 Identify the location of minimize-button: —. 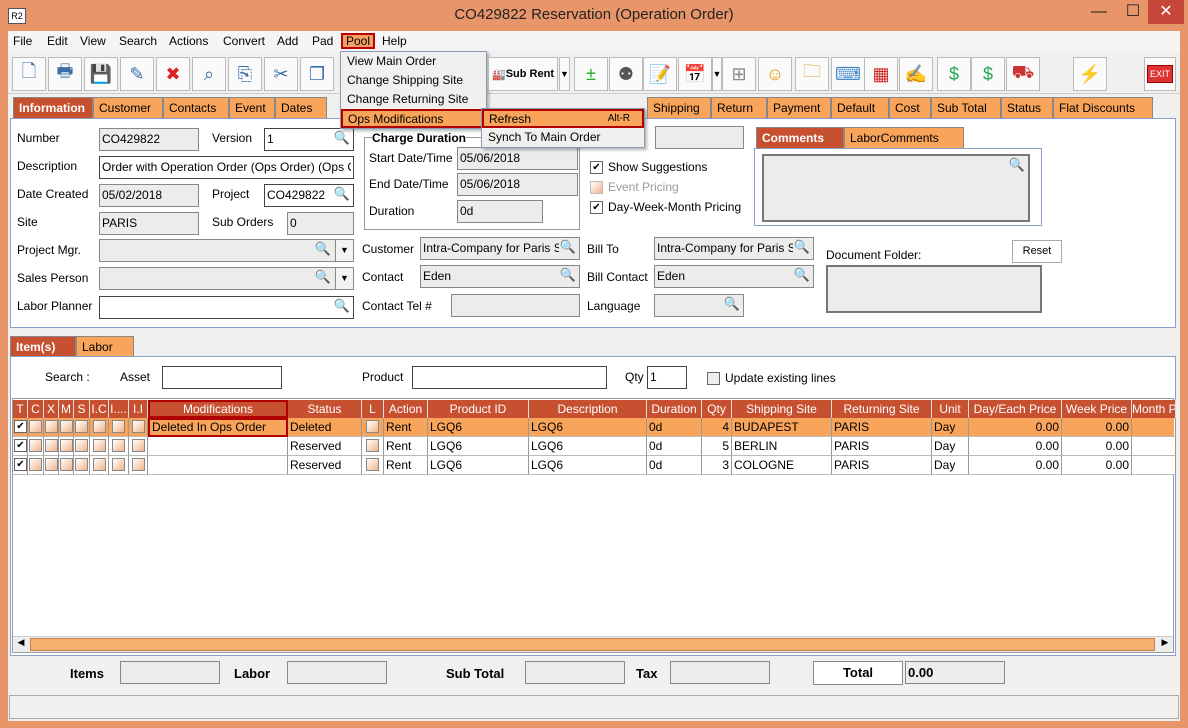
(1099, 11).